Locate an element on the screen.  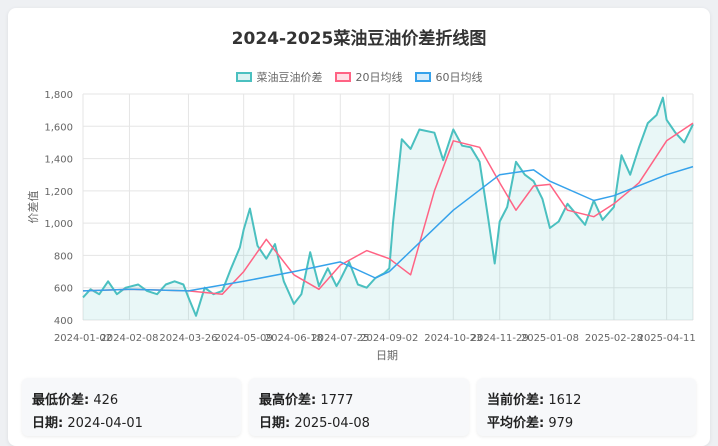
max-value: 1777 is located at coordinates (337, 400).